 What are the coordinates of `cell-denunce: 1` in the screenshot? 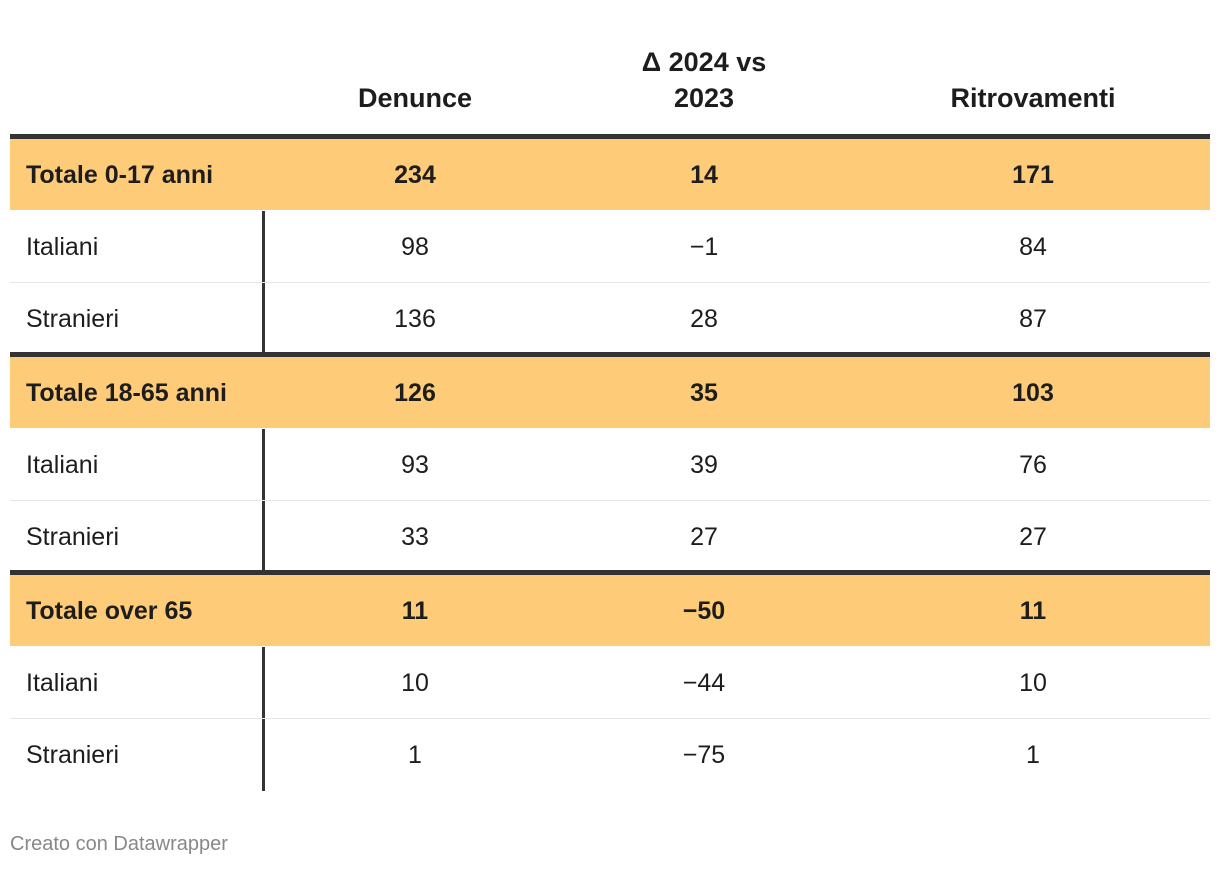 It's located at (415, 755).